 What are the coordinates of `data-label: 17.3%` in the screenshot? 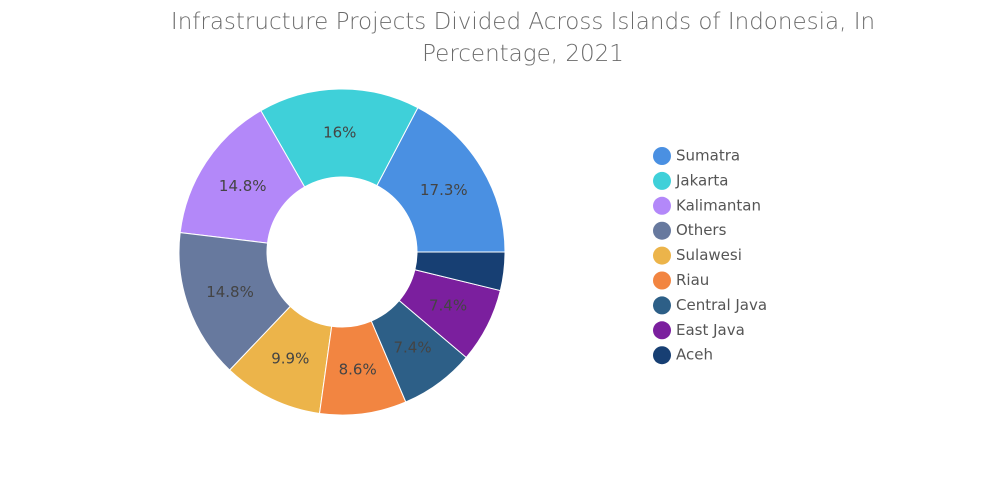 It's located at (444, 190).